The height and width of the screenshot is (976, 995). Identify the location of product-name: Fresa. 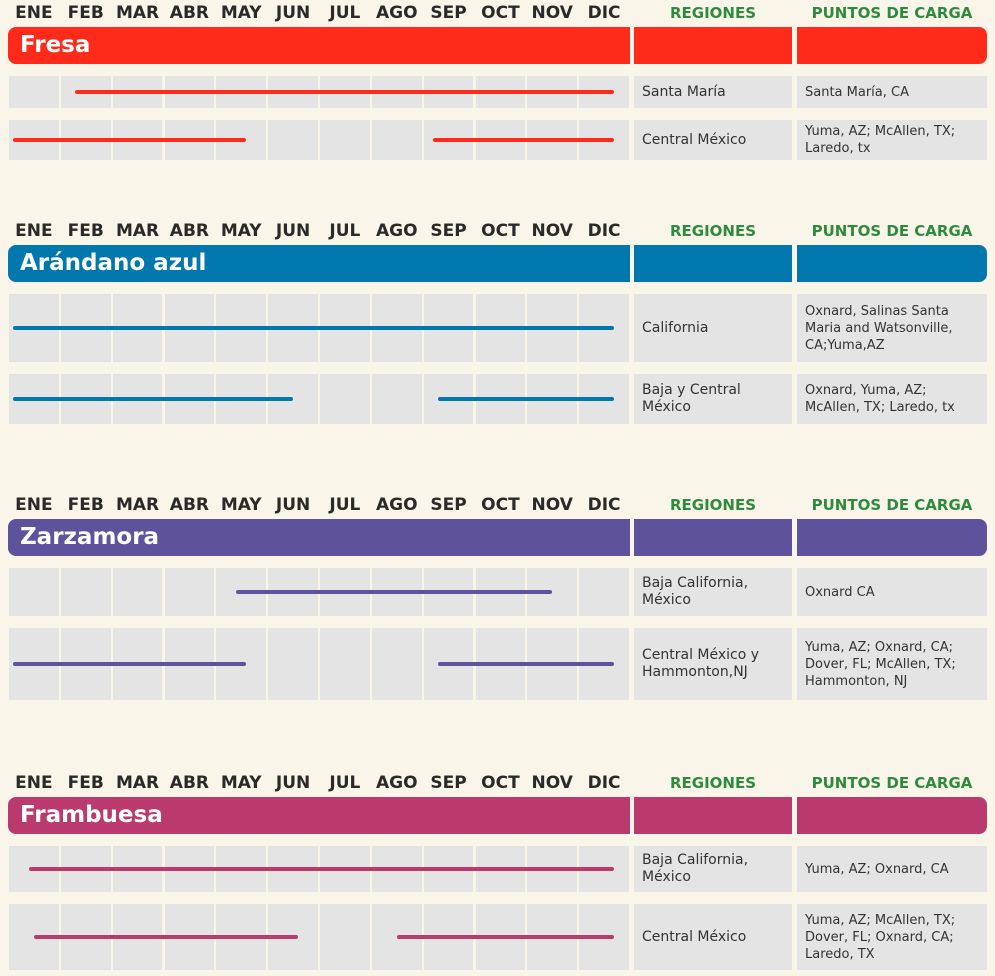
(55, 45).